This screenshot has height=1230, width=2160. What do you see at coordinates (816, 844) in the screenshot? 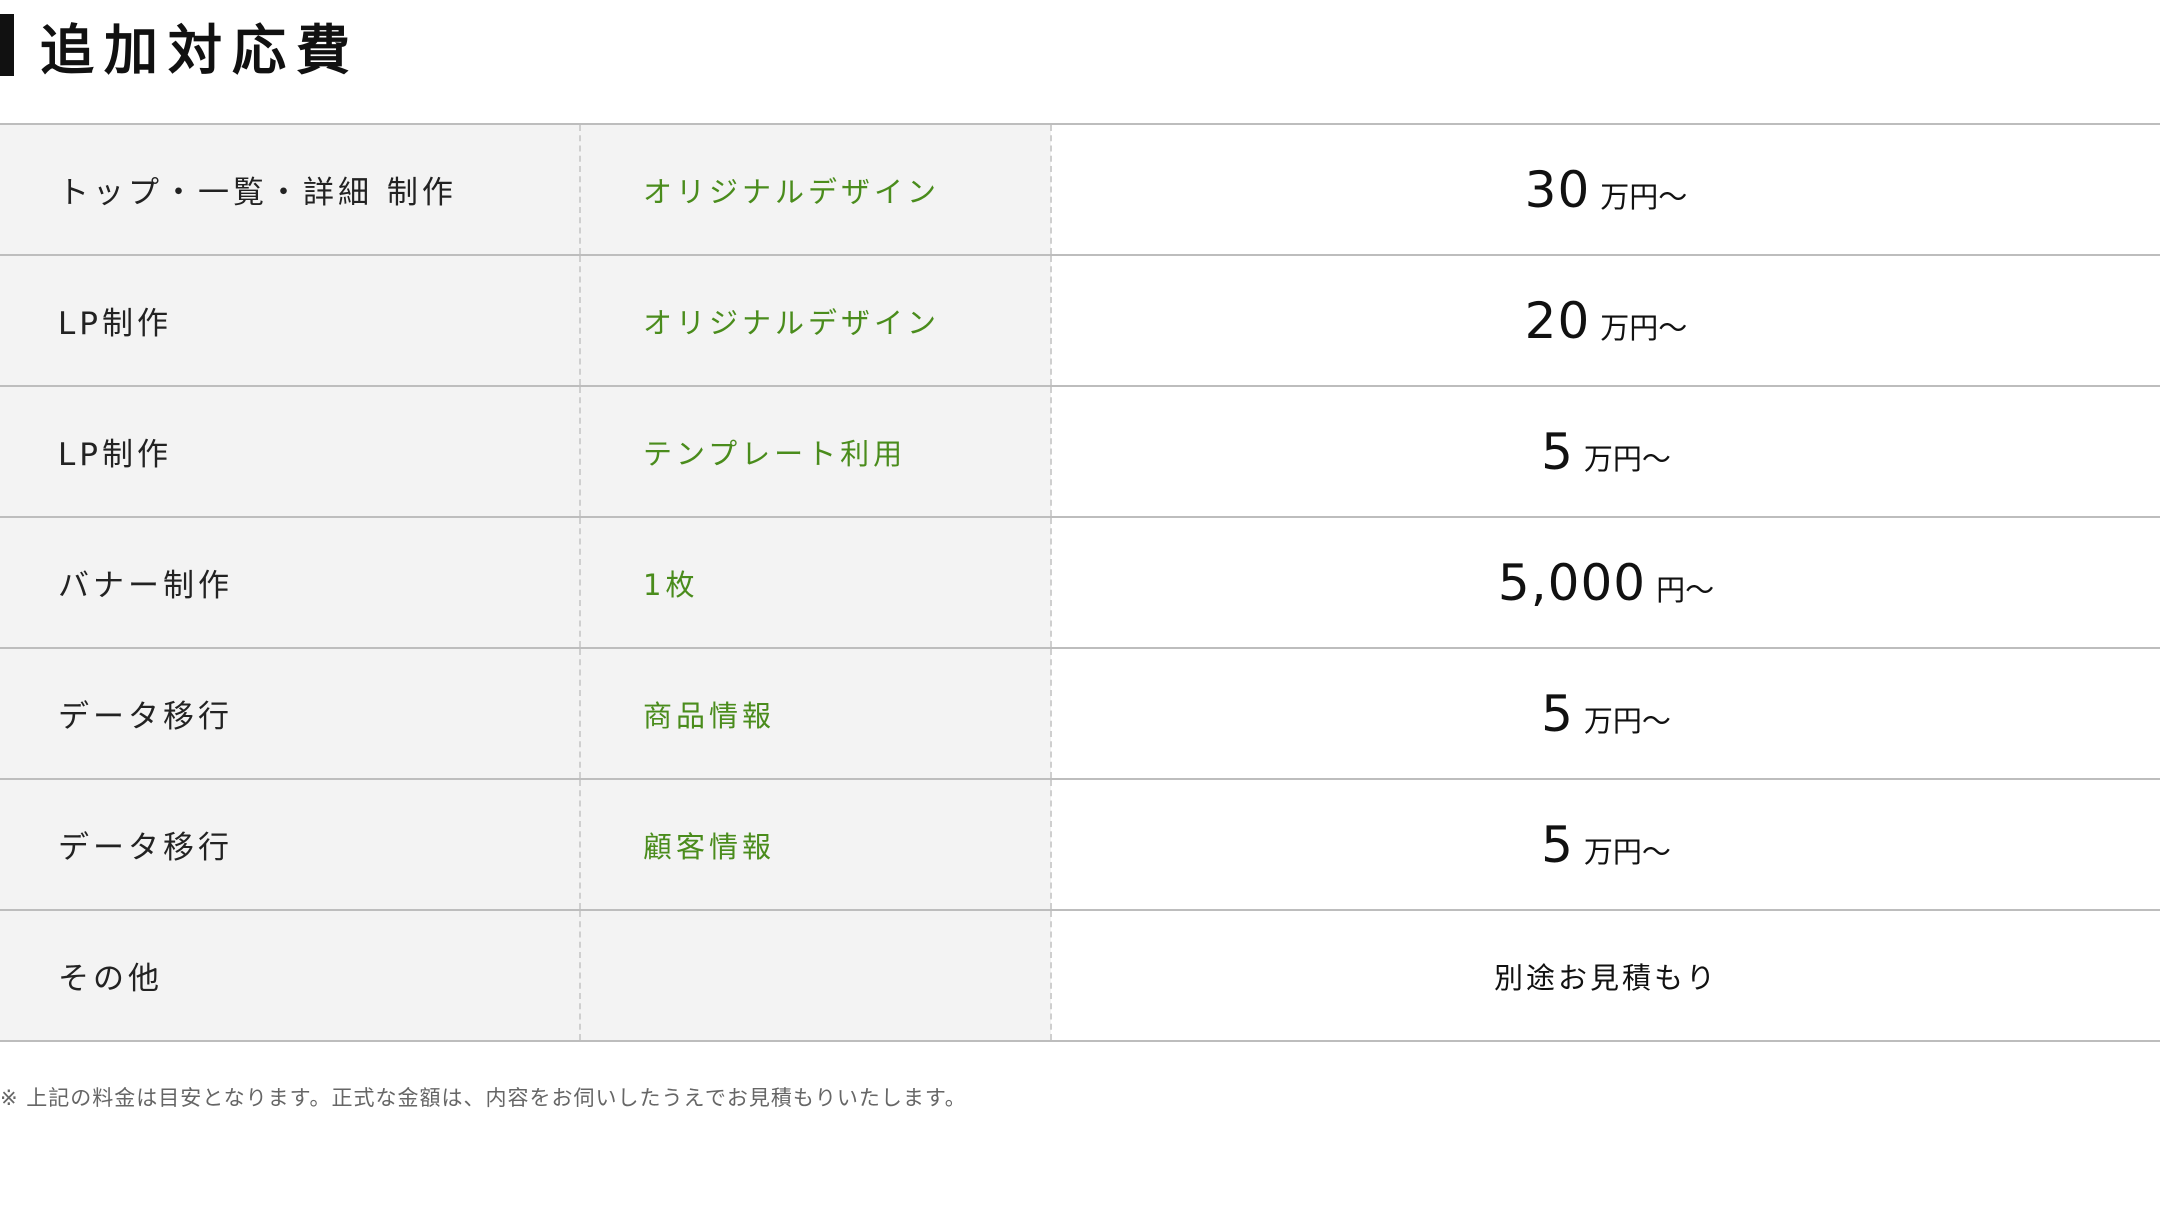
I see `item-detail: 顧客情報` at bounding box center [816, 844].